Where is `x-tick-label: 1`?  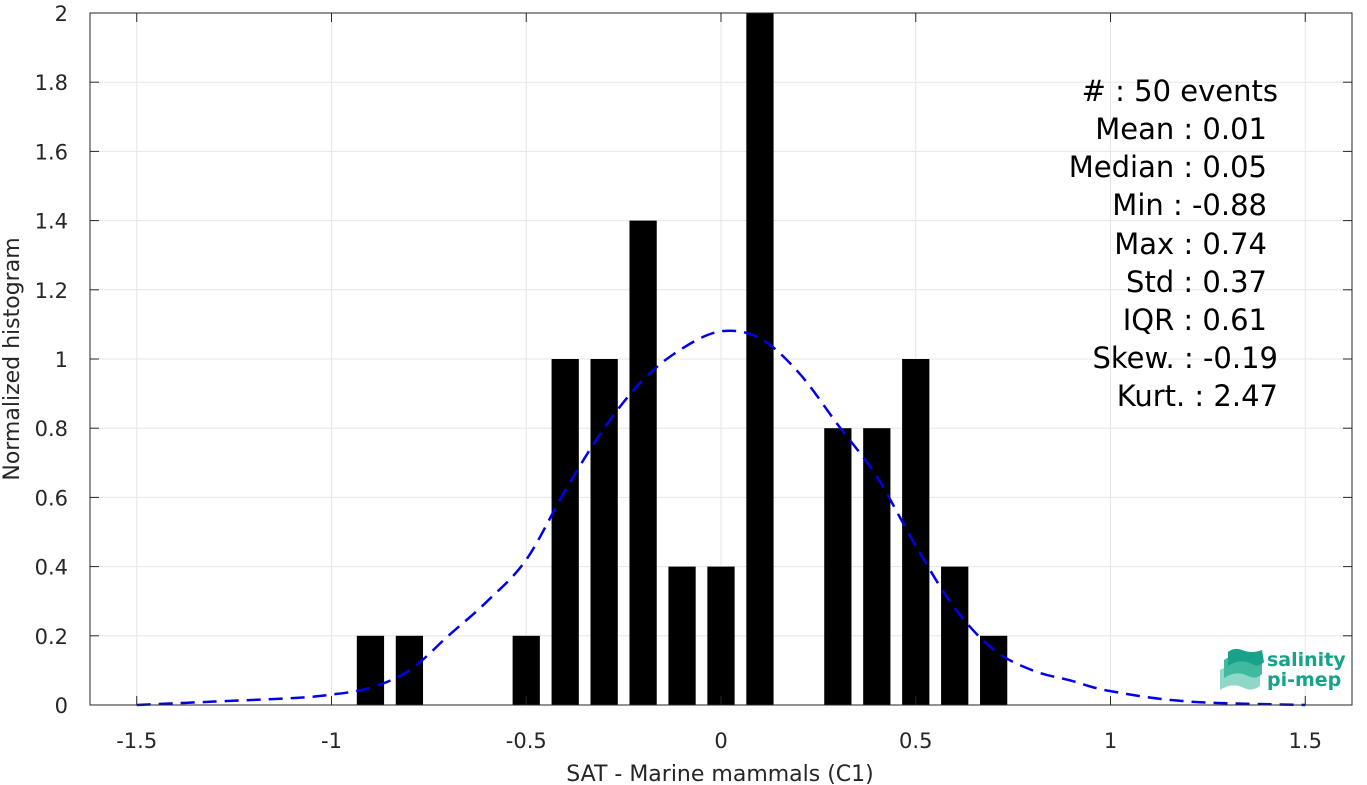 x-tick-label: 1 is located at coordinates (1110, 741).